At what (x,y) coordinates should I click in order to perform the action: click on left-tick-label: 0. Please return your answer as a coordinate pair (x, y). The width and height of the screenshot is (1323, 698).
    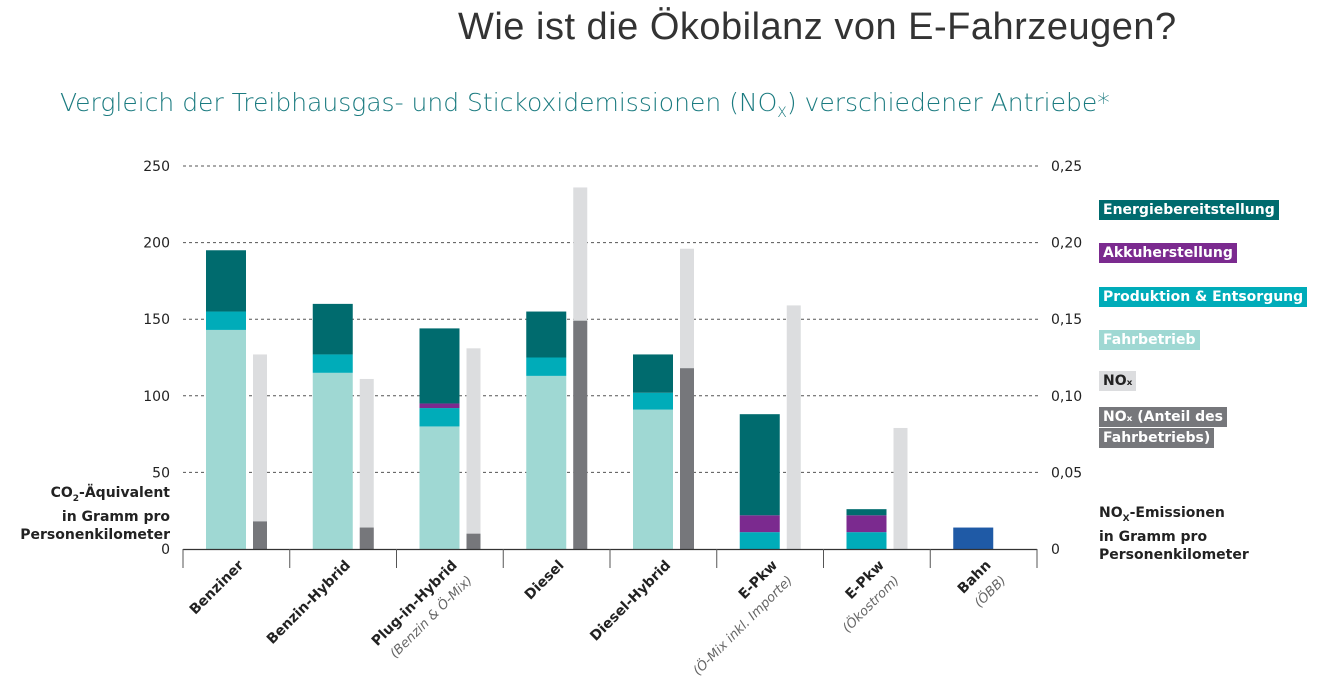
    Looking at the image, I should click on (165, 550).